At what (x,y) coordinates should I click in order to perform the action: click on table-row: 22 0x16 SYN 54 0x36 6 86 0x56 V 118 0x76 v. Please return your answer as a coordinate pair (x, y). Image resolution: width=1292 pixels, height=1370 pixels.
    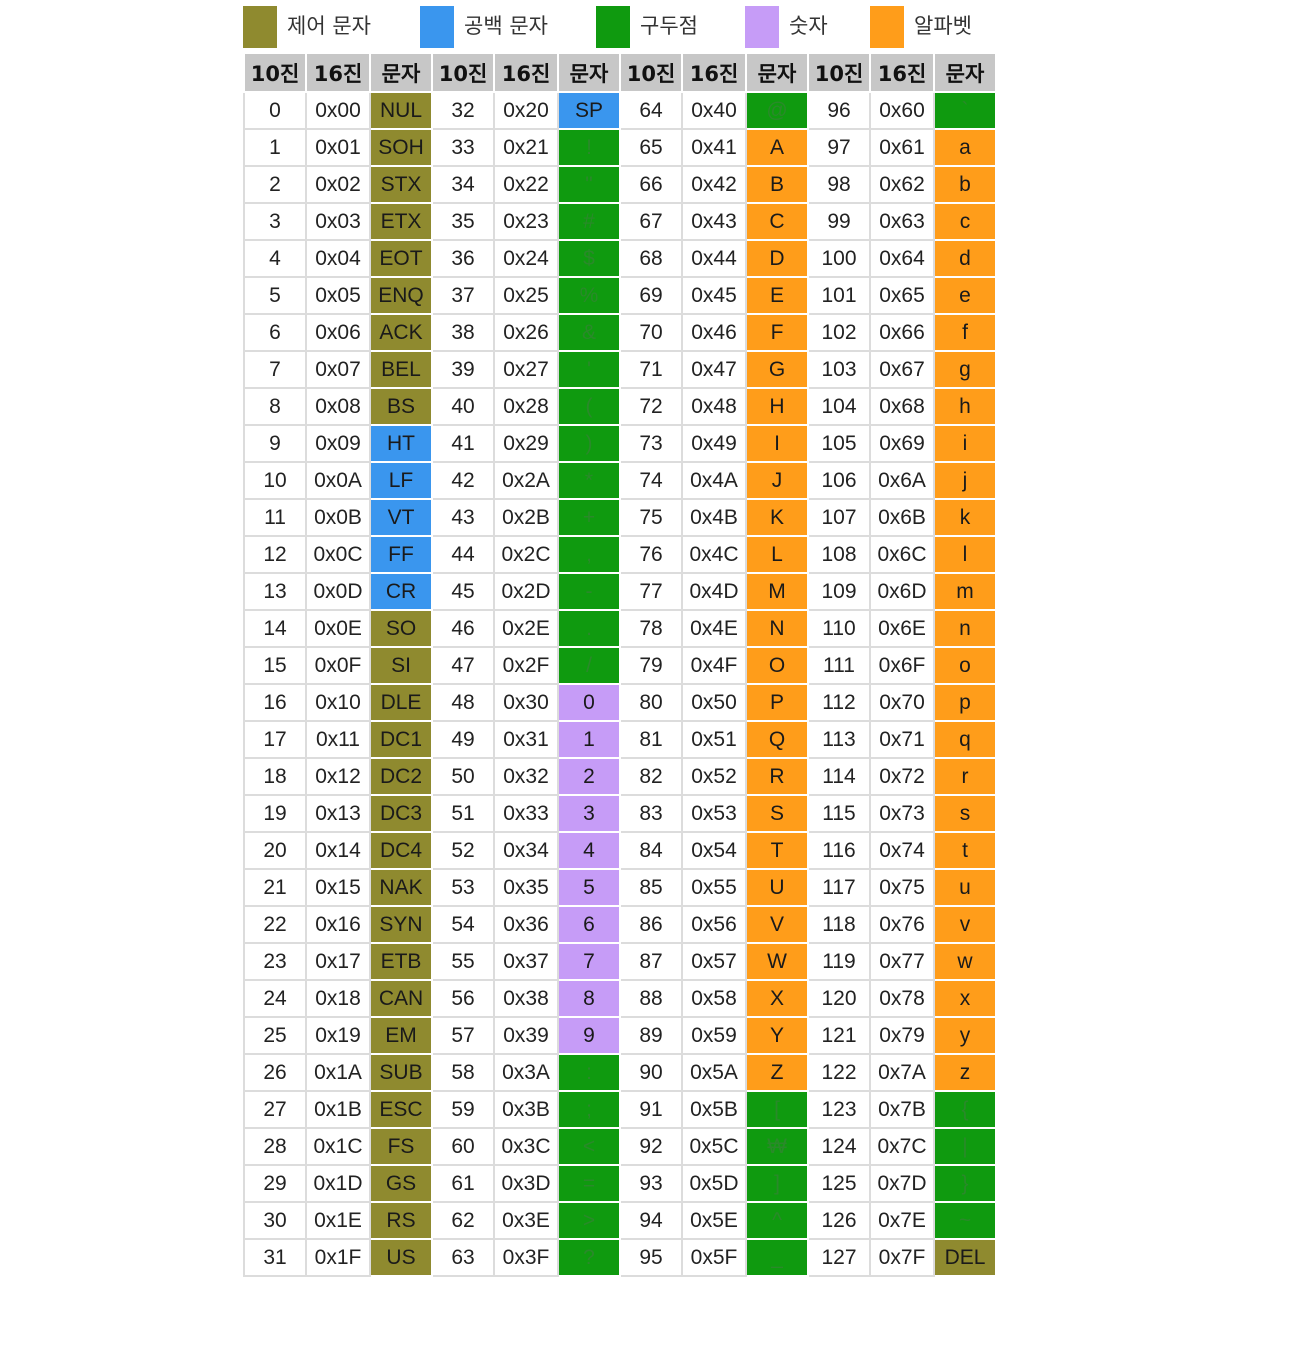
    Looking at the image, I should click on (620, 924).